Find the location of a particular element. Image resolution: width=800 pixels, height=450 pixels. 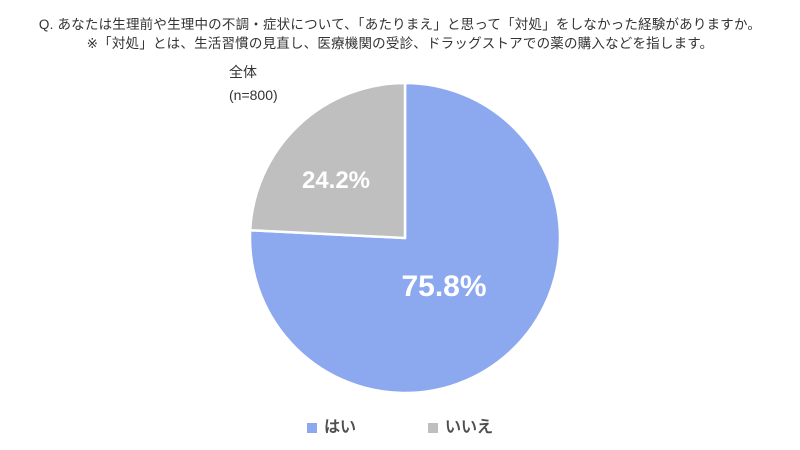

pie-slice-no is located at coordinates (327, 160).